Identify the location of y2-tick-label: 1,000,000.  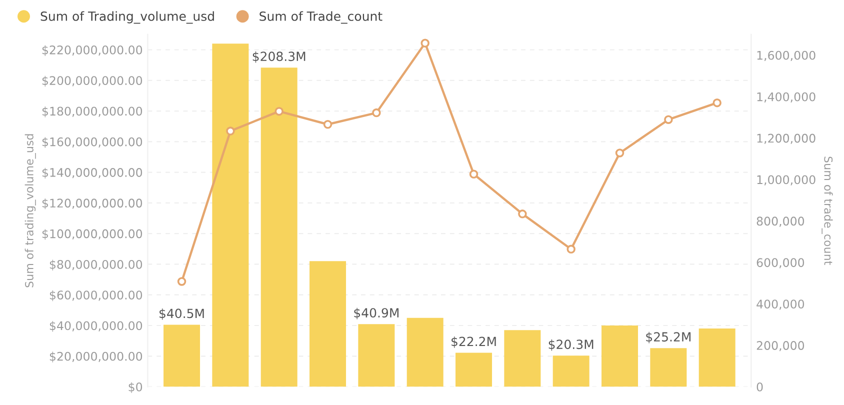
(786, 180).